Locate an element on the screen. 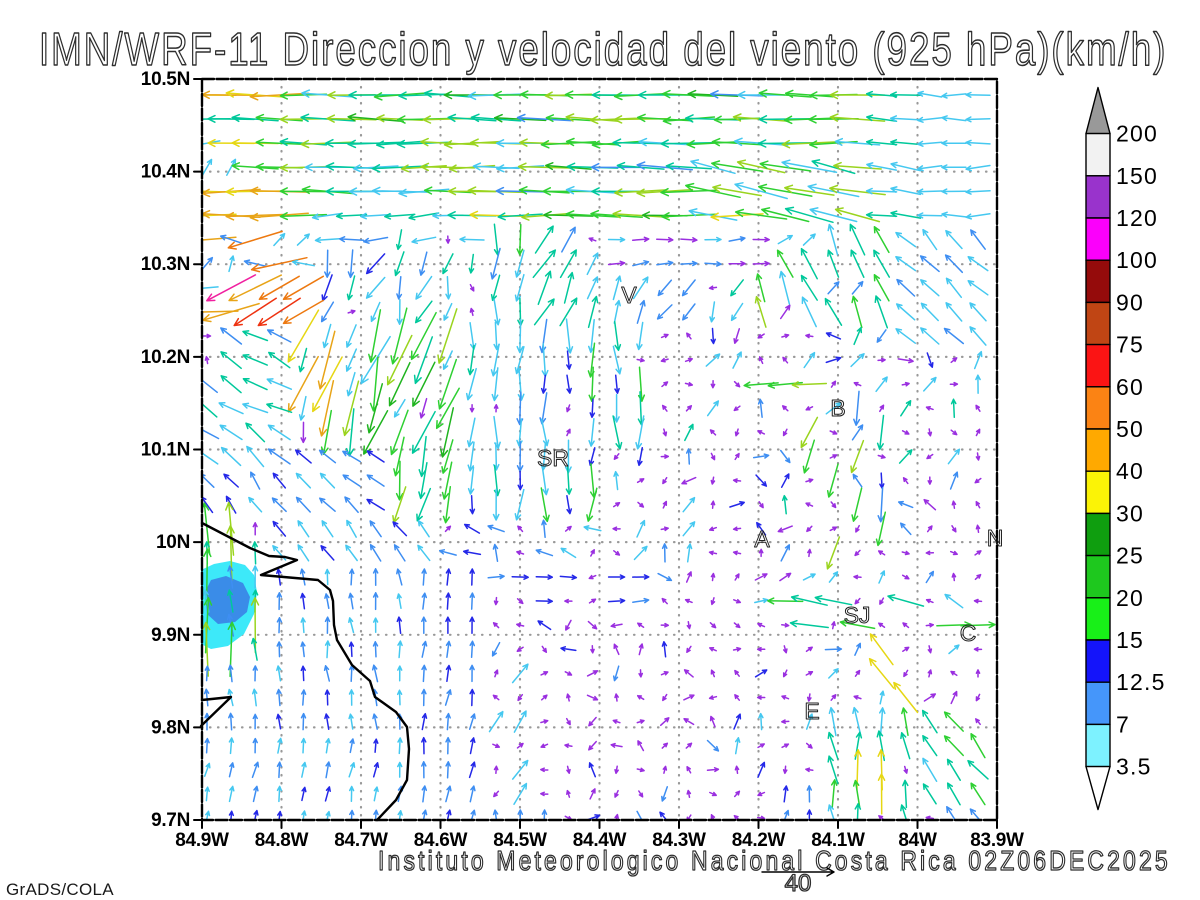 This screenshot has width=1200, height=900. svg-text: 3.5 is located at coordinates (1134, 767).